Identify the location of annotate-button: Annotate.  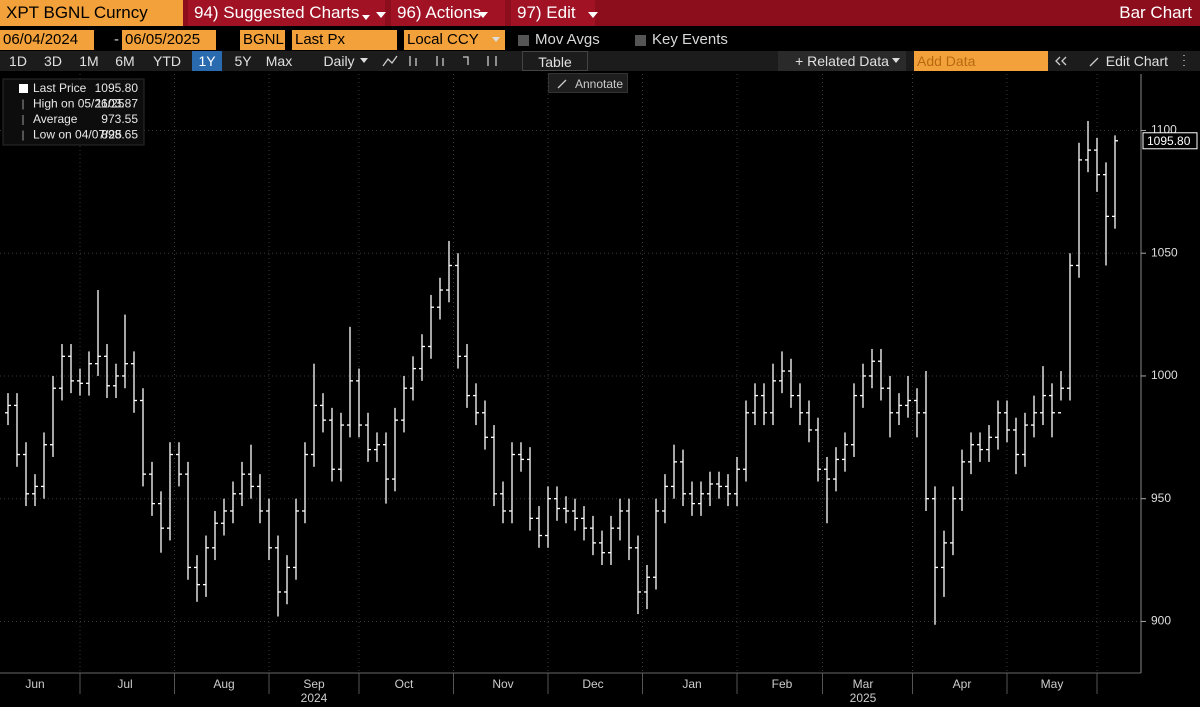
(588, 83).